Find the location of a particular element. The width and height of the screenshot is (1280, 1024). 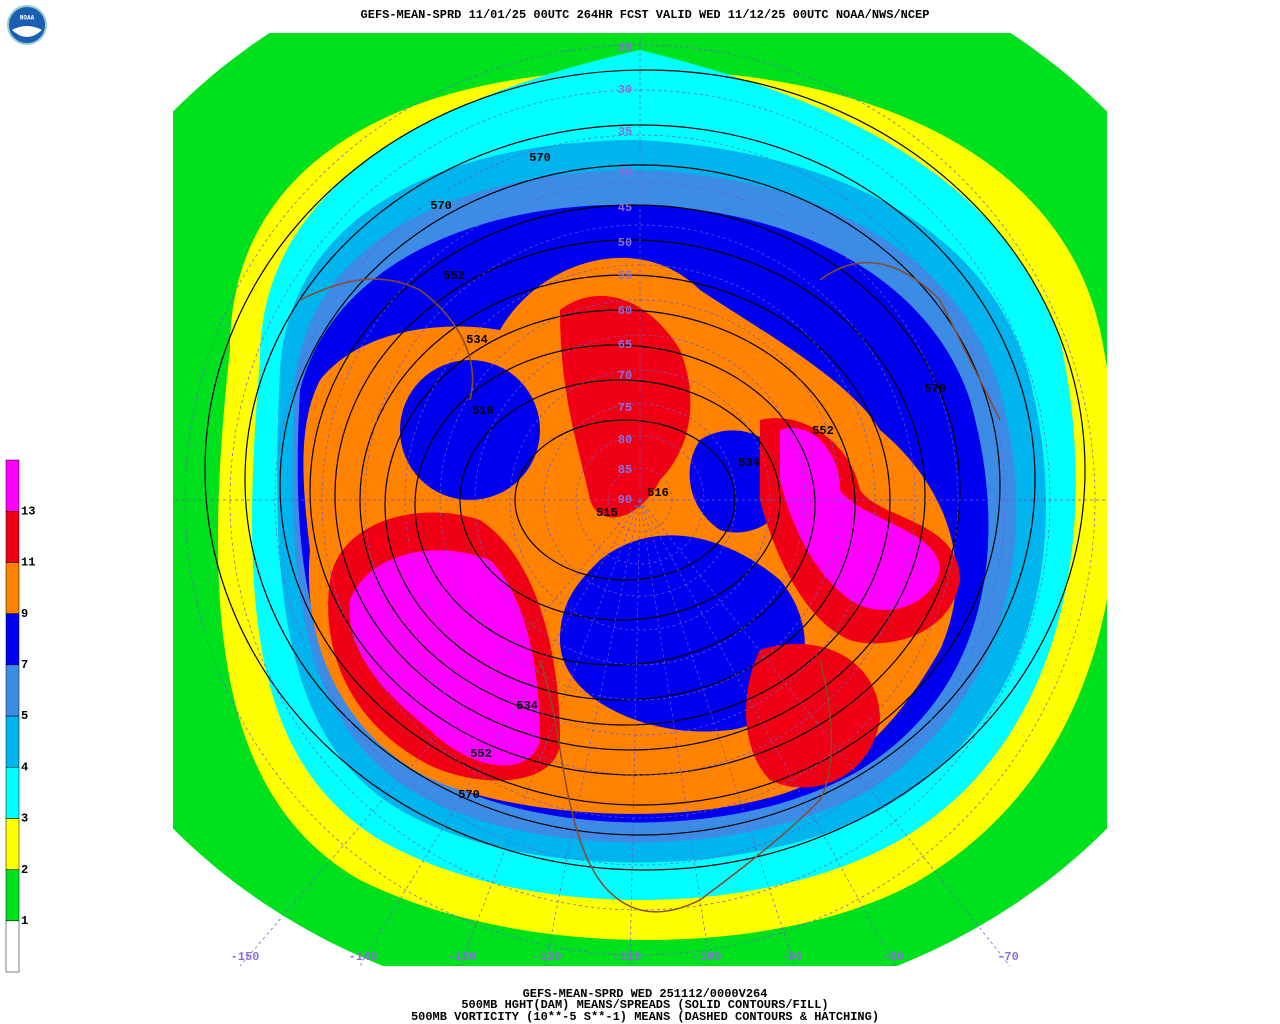

latitude-label: 70 is located at coordinates (625, 376).